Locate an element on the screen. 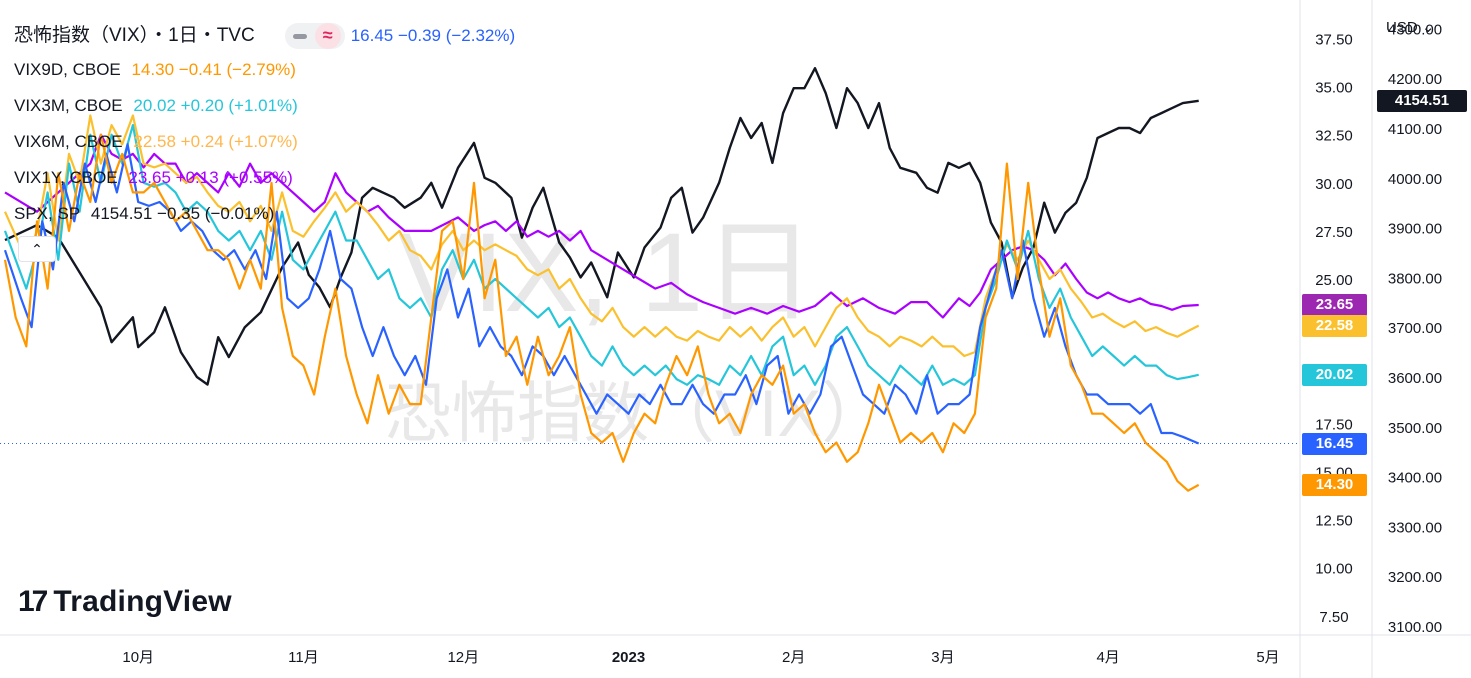 The width and height of the screenshot is (1471, 678). legend-value: 22.58 +0.24 (+1.07%) is located at coordinates (215, 141).